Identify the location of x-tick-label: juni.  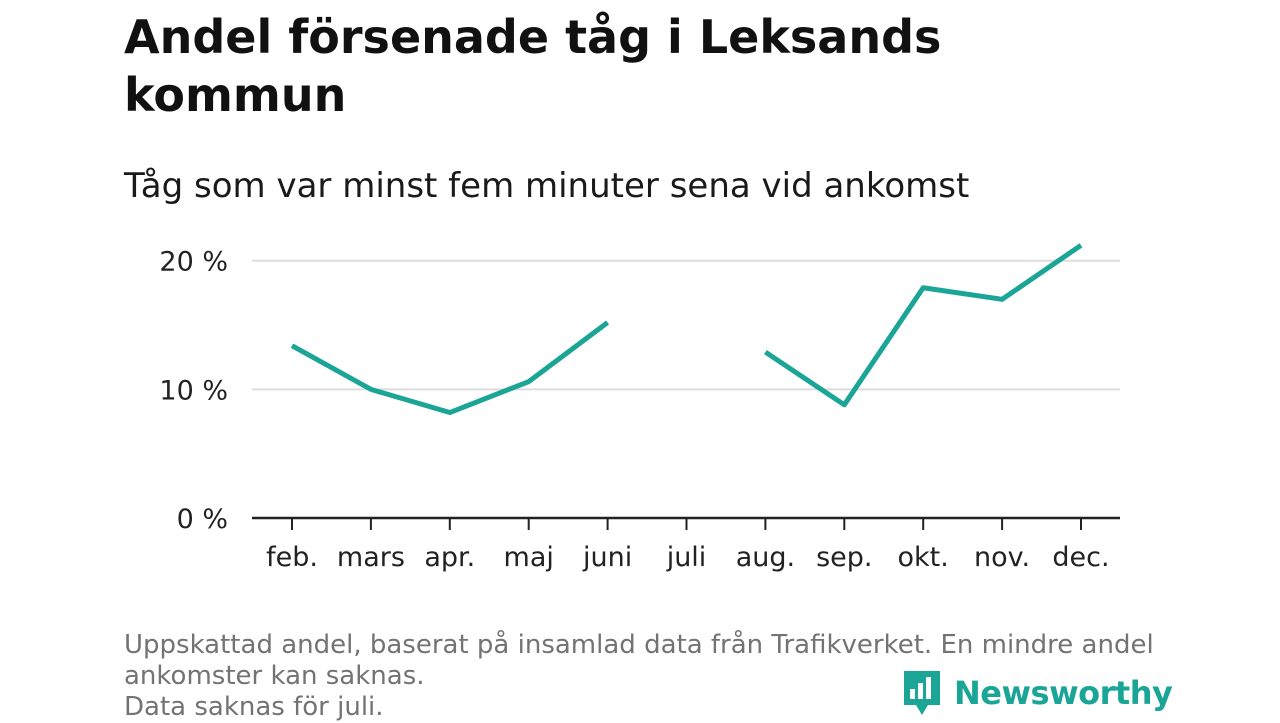
(607, 557).